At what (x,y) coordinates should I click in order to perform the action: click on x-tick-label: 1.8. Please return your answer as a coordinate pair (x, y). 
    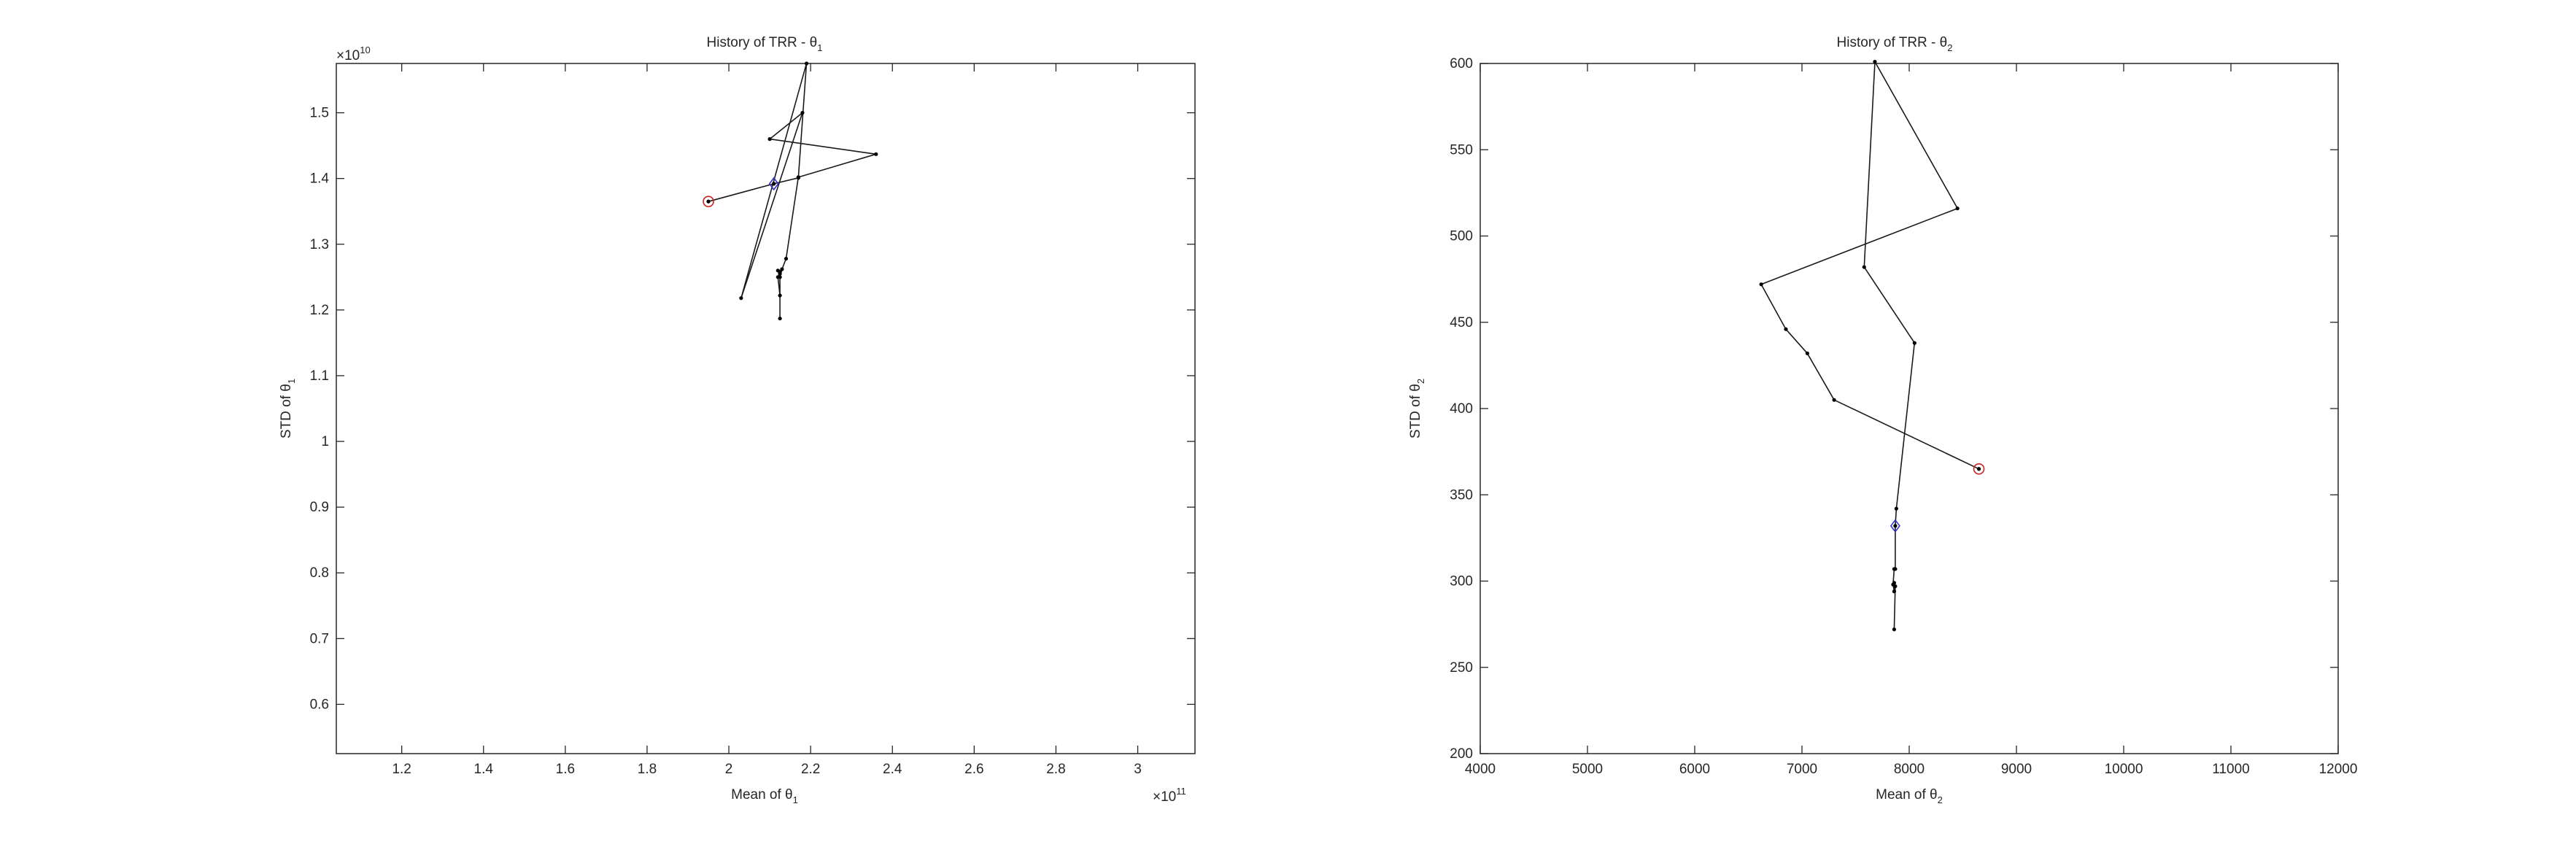
    Looking at the image, I should click on (647, 770).